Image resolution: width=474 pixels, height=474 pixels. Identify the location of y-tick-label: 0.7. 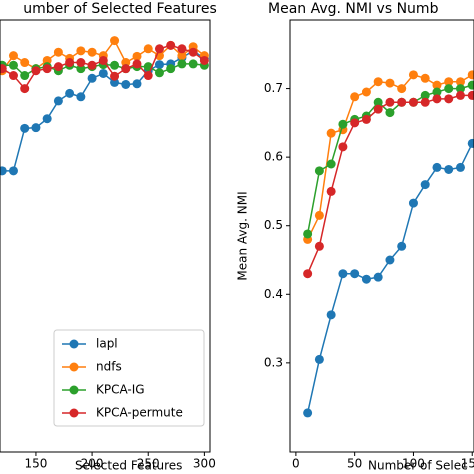
(273, 88).